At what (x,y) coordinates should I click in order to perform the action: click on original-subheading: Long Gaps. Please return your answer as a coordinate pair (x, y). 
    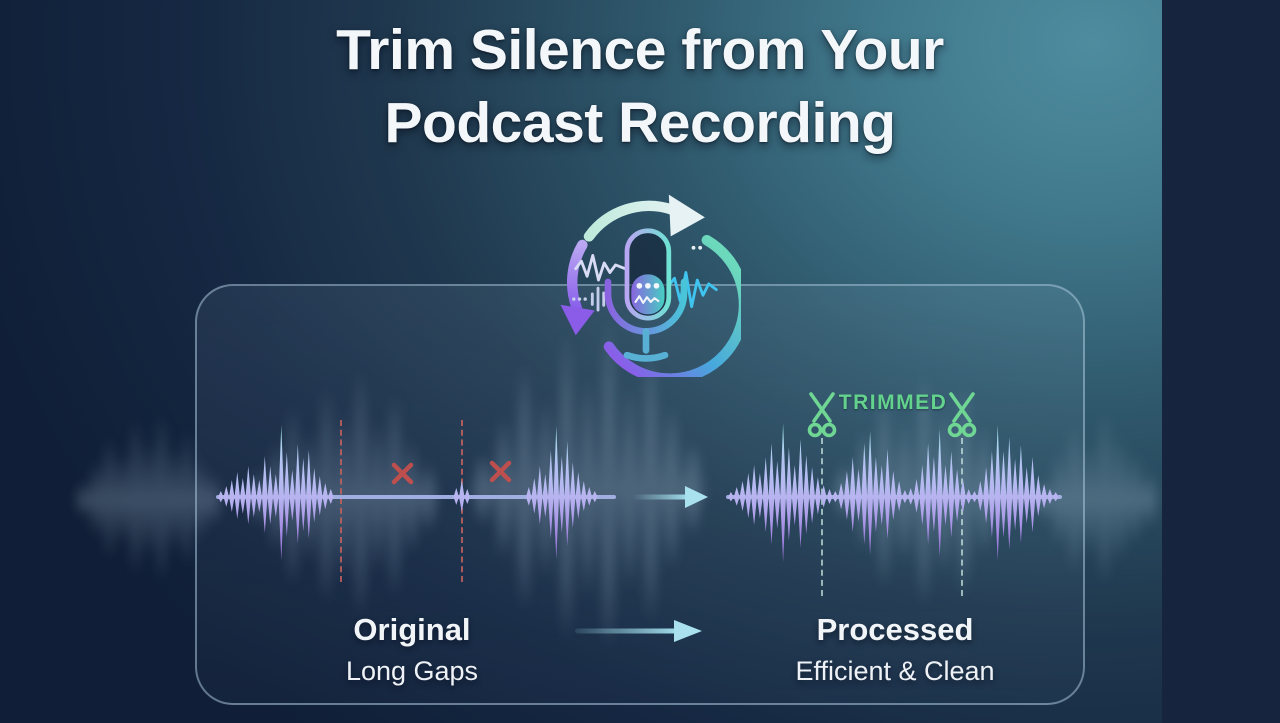
    Looking at the image, I should click on (412, 671).